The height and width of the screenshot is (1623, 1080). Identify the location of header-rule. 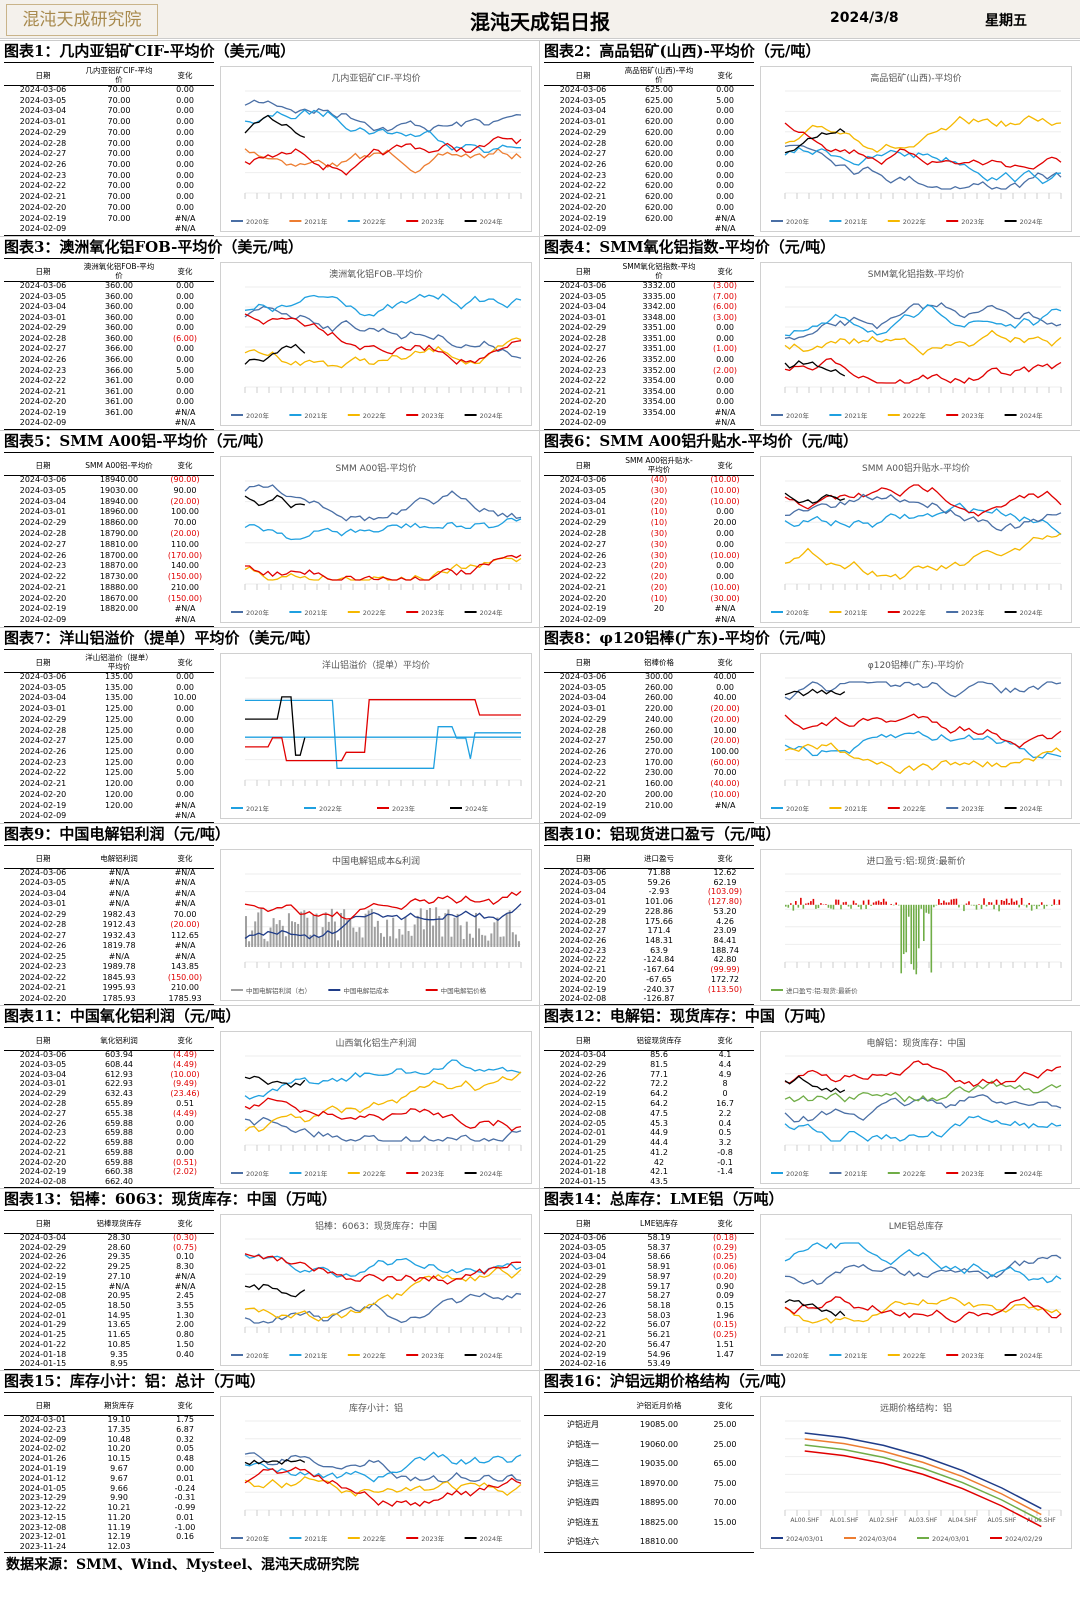
(649, 281).